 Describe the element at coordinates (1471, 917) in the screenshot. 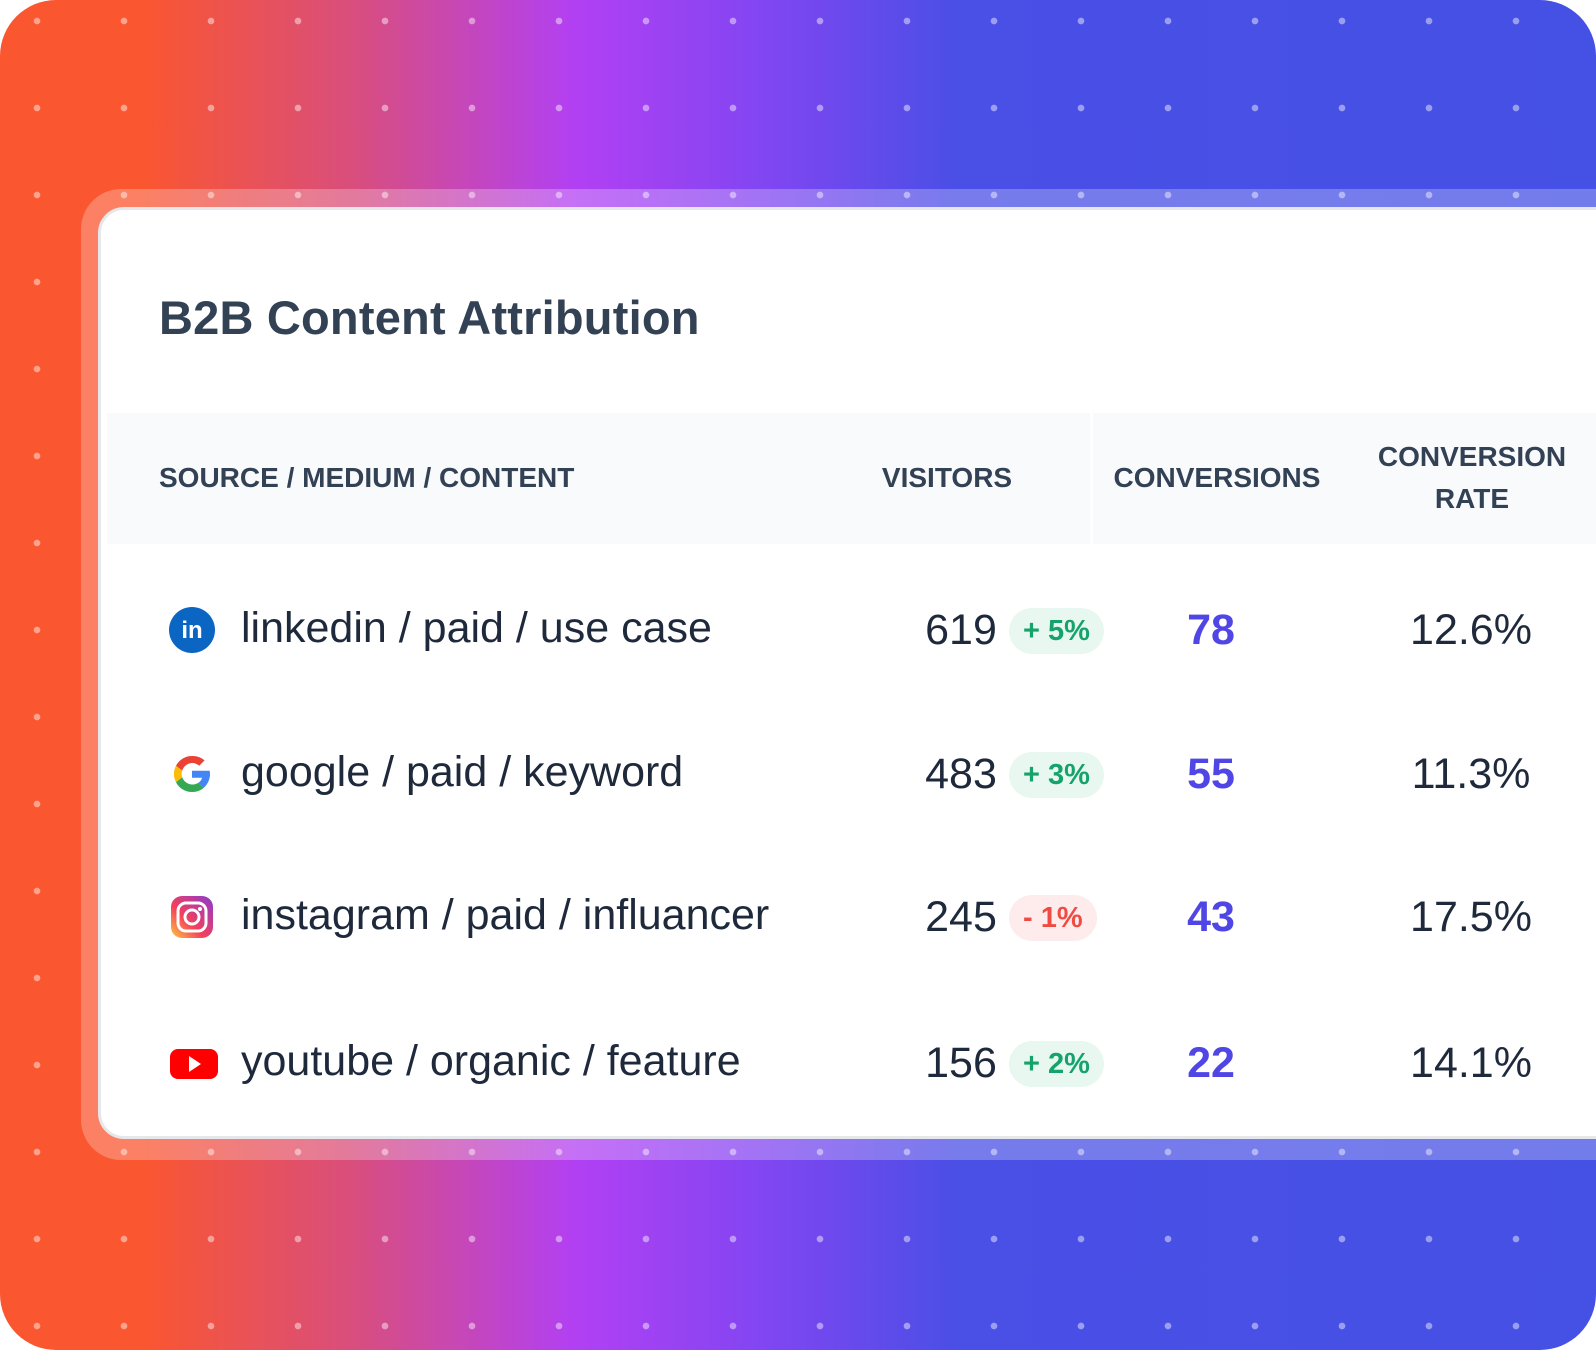

I see `conversion-rate-value: 17.5%` at that location.